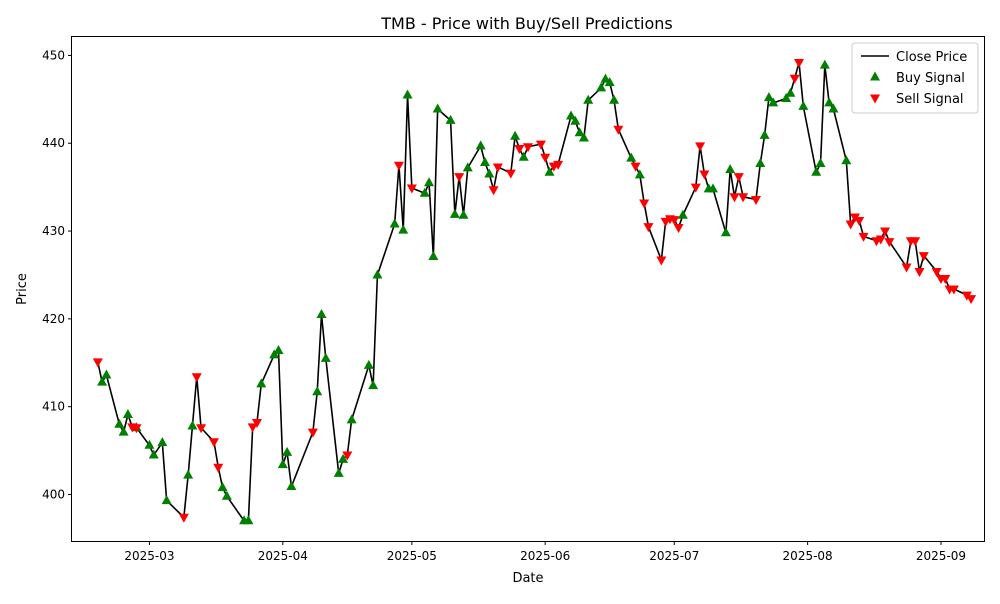  Describe the element at coordinates (412, 556) in the screenshot. I see `x-tick-label: 2025-05` at that location.